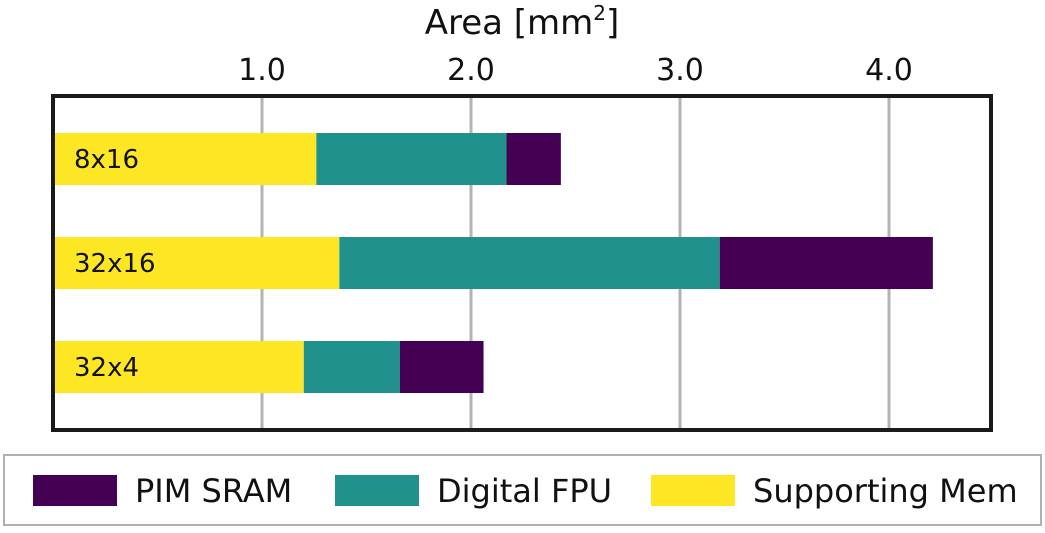  I want to click on legend-label: PIM SRAM, so click(213, 491).